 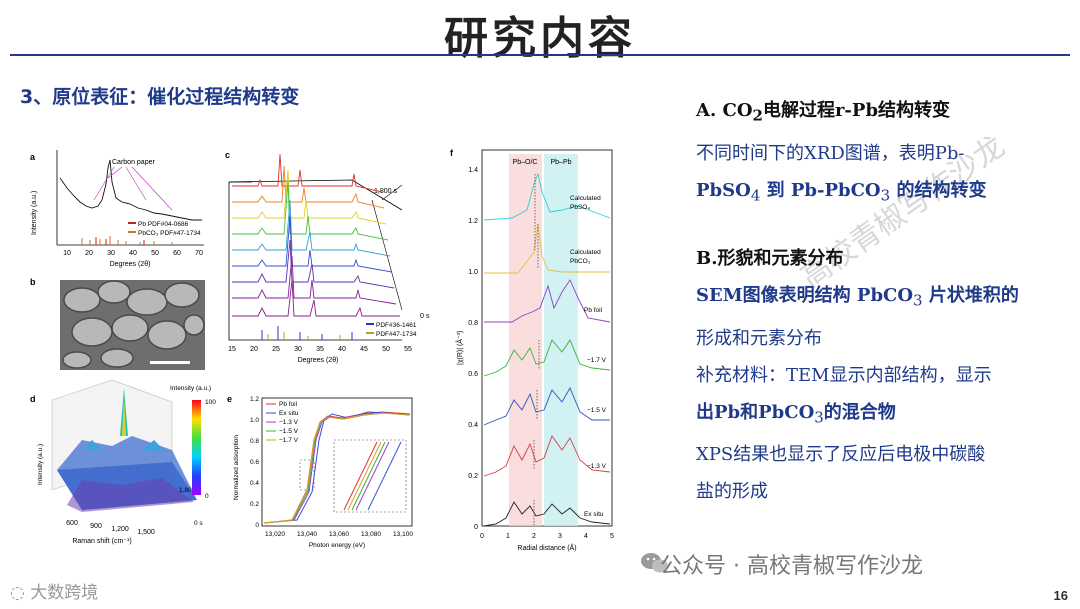 What do you see at coordinates (20, 593) in the screenshot?
I see `logo-icon: ◌` at bounding box center [20, 593].